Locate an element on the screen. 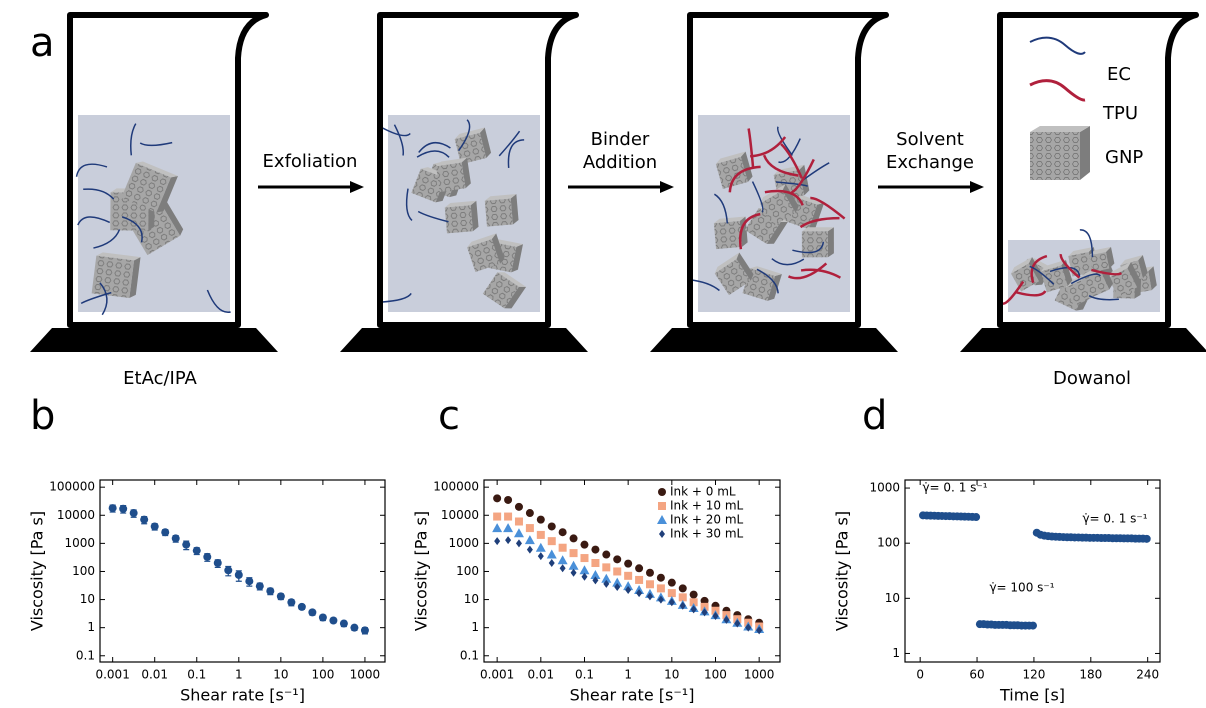 This screenshot has height=708, width=1206. x-tick-label: 0 is located at coordinates (920, 675).